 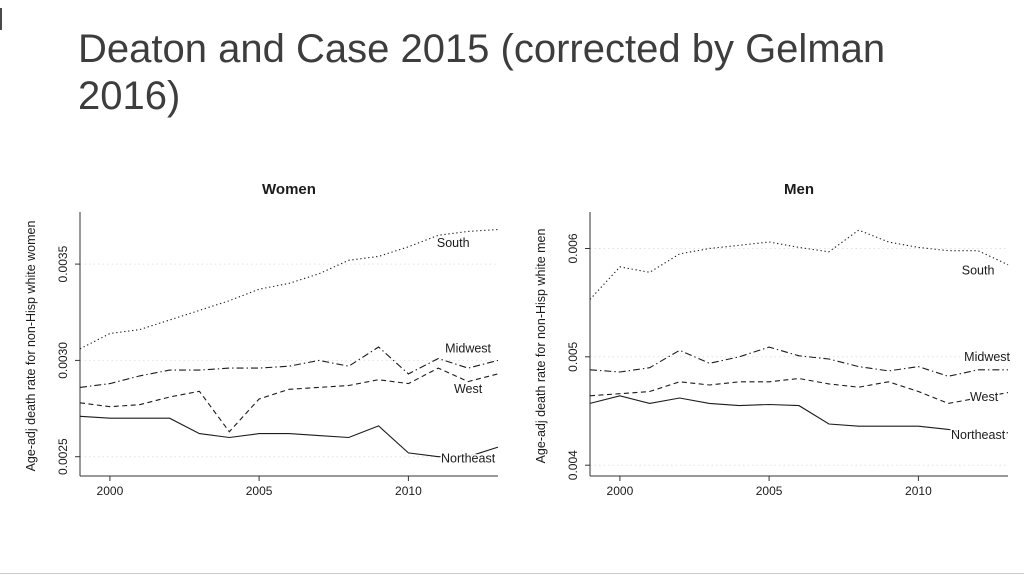 I want to click on y-tick-label: 0.005, so click(x=573, y=356).